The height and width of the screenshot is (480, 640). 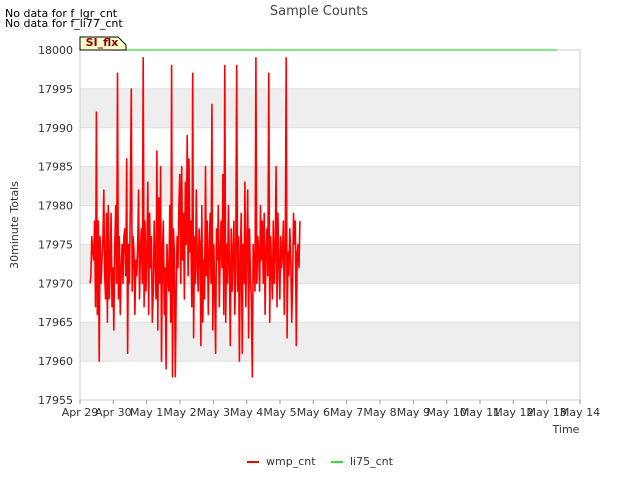 I want to click on x-tick-label: Apr 30, so click(x=113, y=412).